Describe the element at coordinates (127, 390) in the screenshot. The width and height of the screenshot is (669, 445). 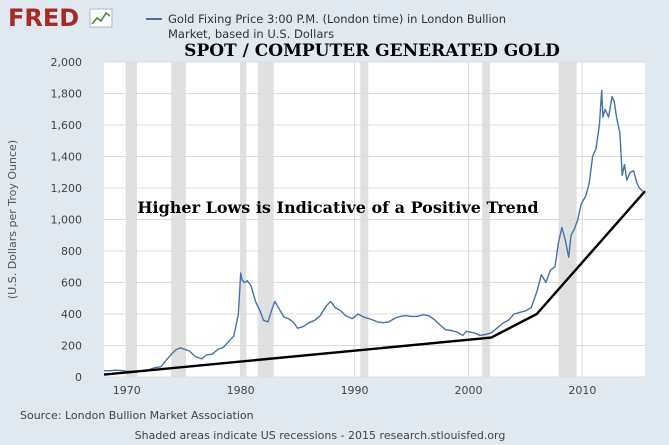
I see `x-tick-label: 1970` at that location.